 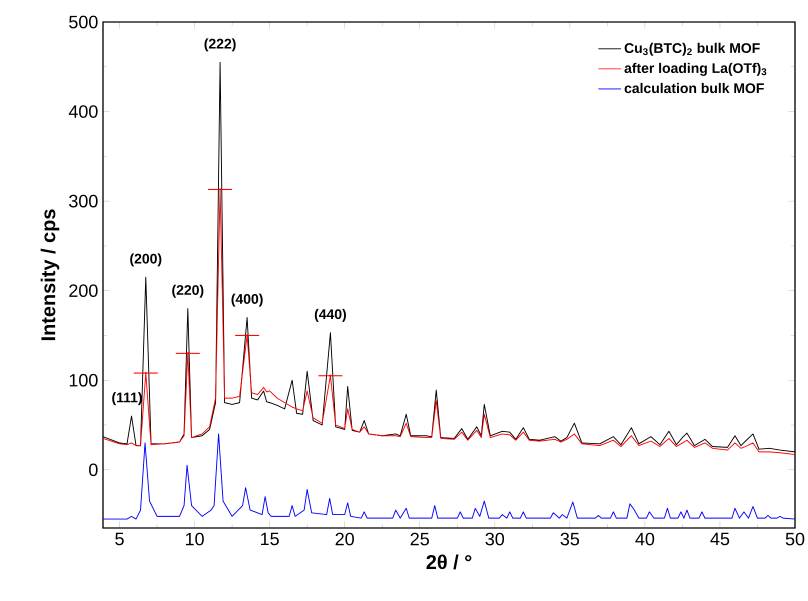 I want to click on x-tick-label: 10, so click(x=195, y=539).